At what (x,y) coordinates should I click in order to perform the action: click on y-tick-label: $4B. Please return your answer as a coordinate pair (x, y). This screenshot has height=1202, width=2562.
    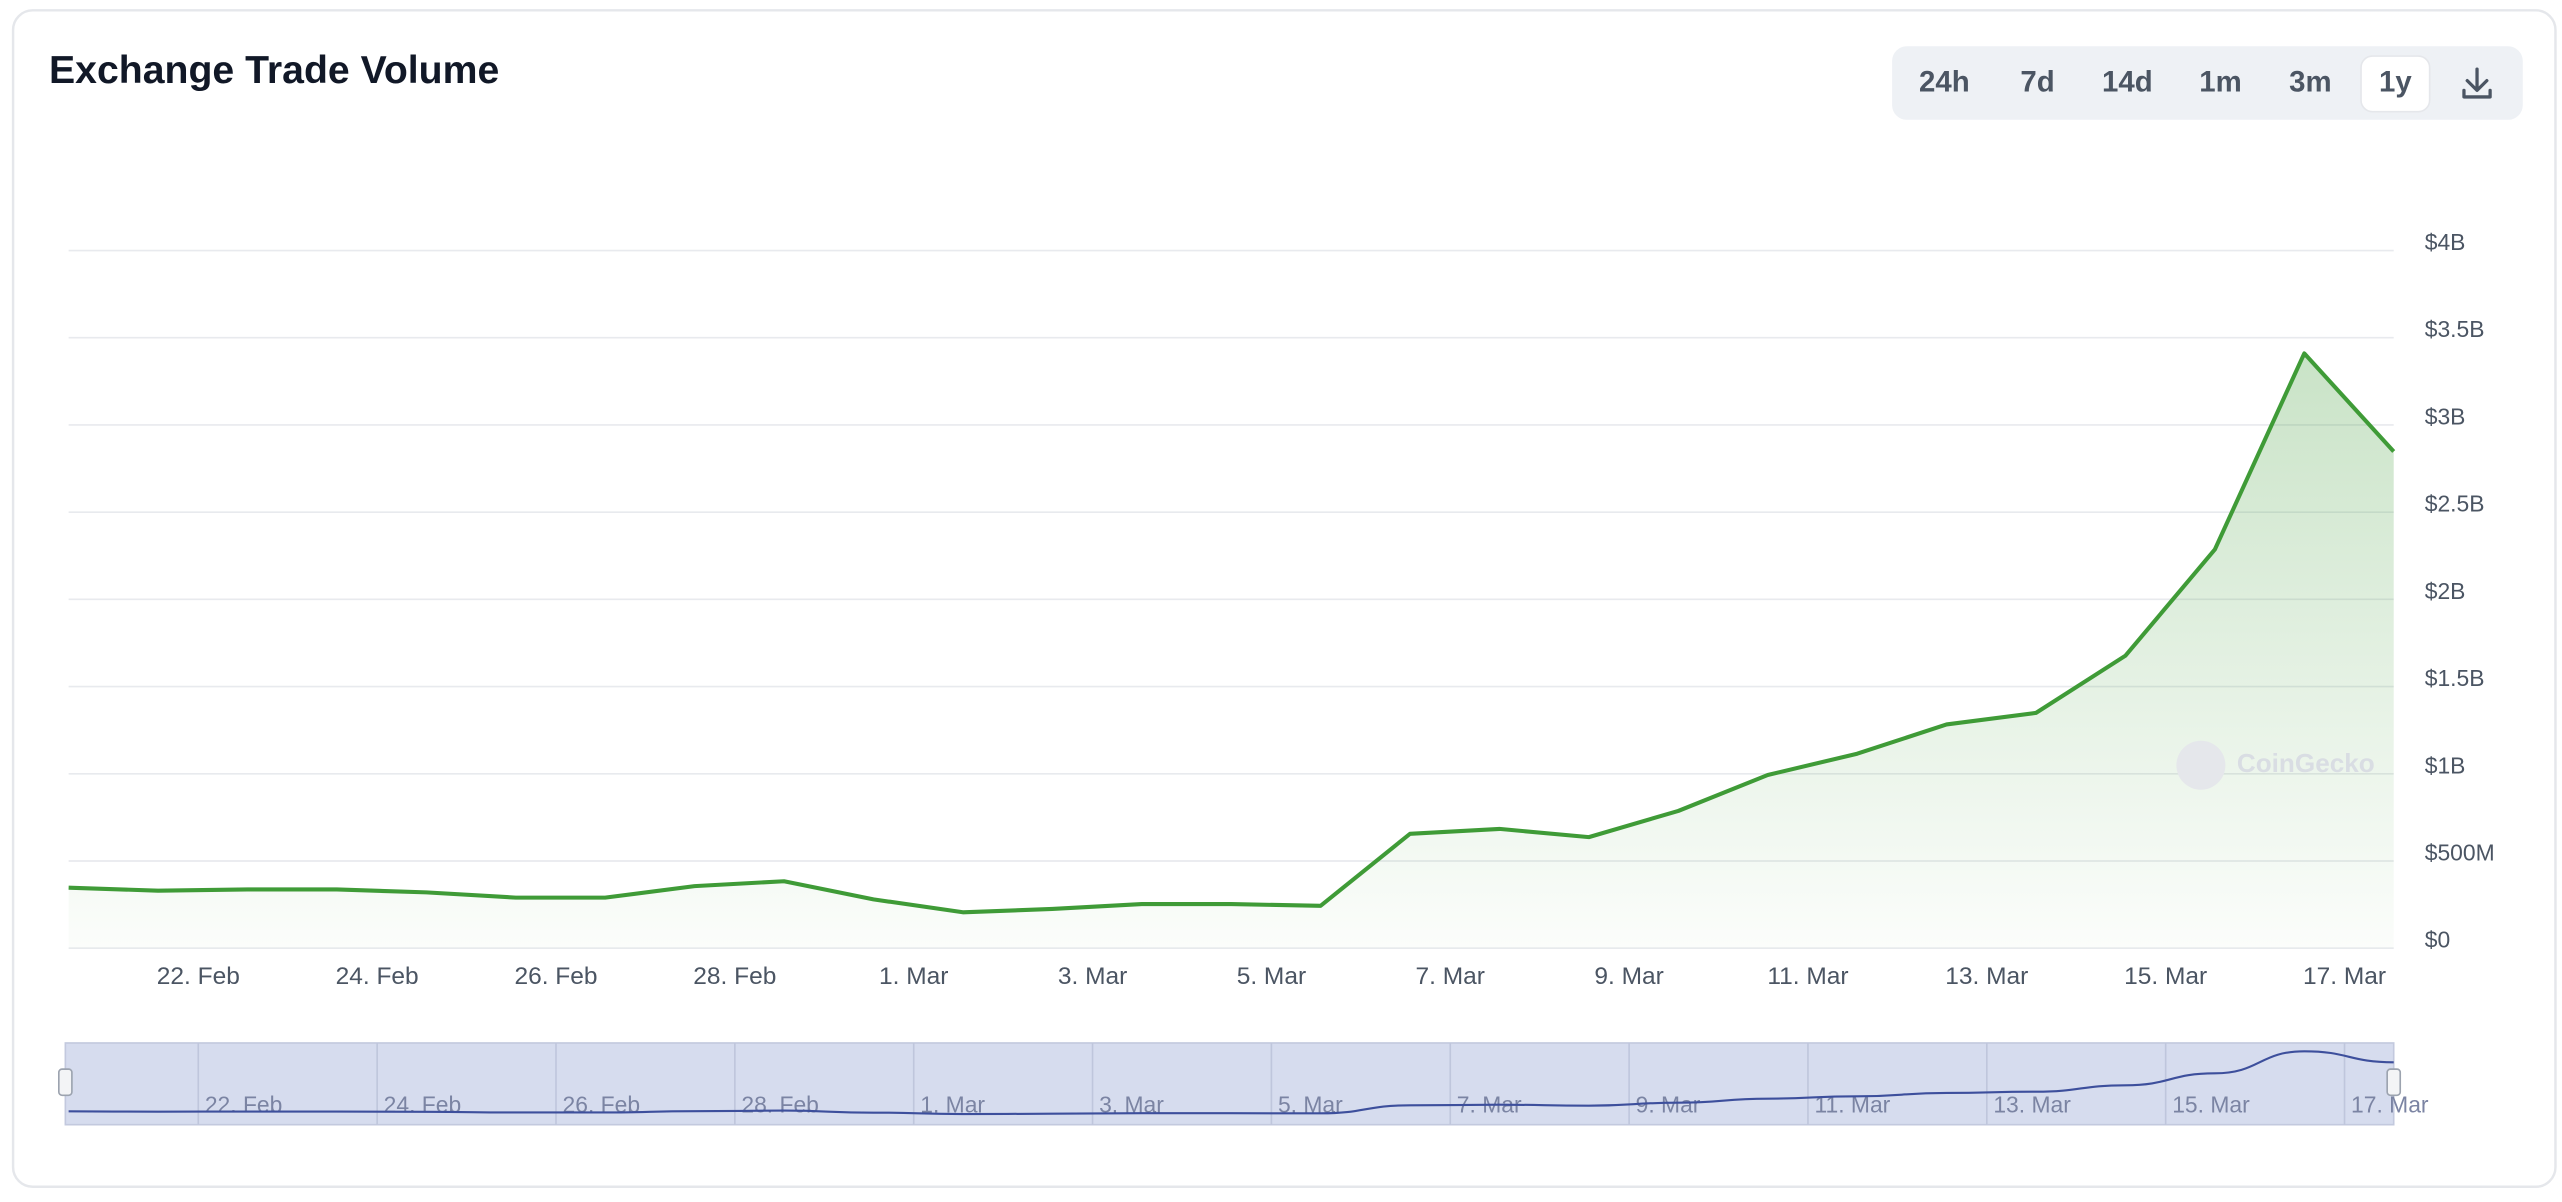
    Looking at the image, I should click on (2445, 242).